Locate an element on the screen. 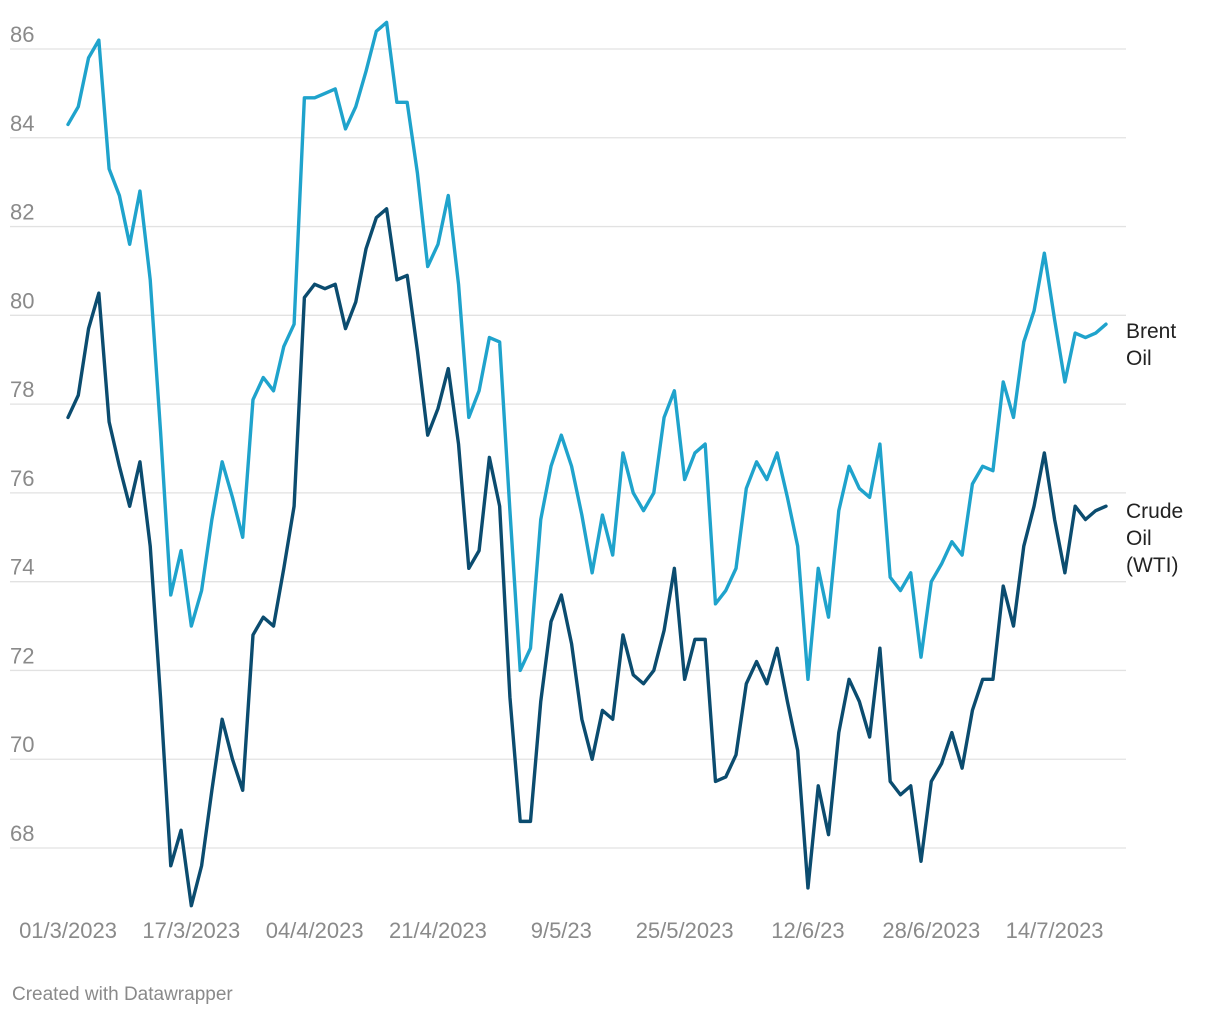 The image size is (1220, 1020). datawrapper-credit: Created with Datawrapper is located at coordinates (122, 994).